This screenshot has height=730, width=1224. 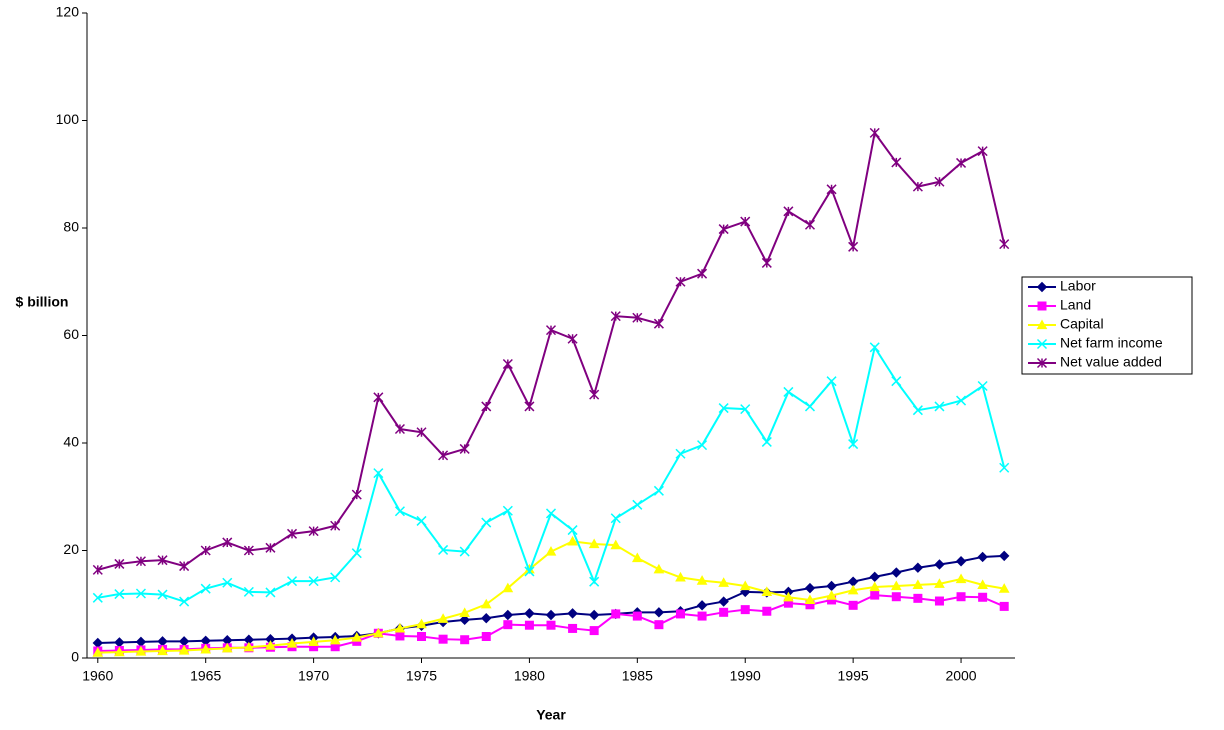 I want to click on y-tick-label: 40, so click(x=71, y=442).